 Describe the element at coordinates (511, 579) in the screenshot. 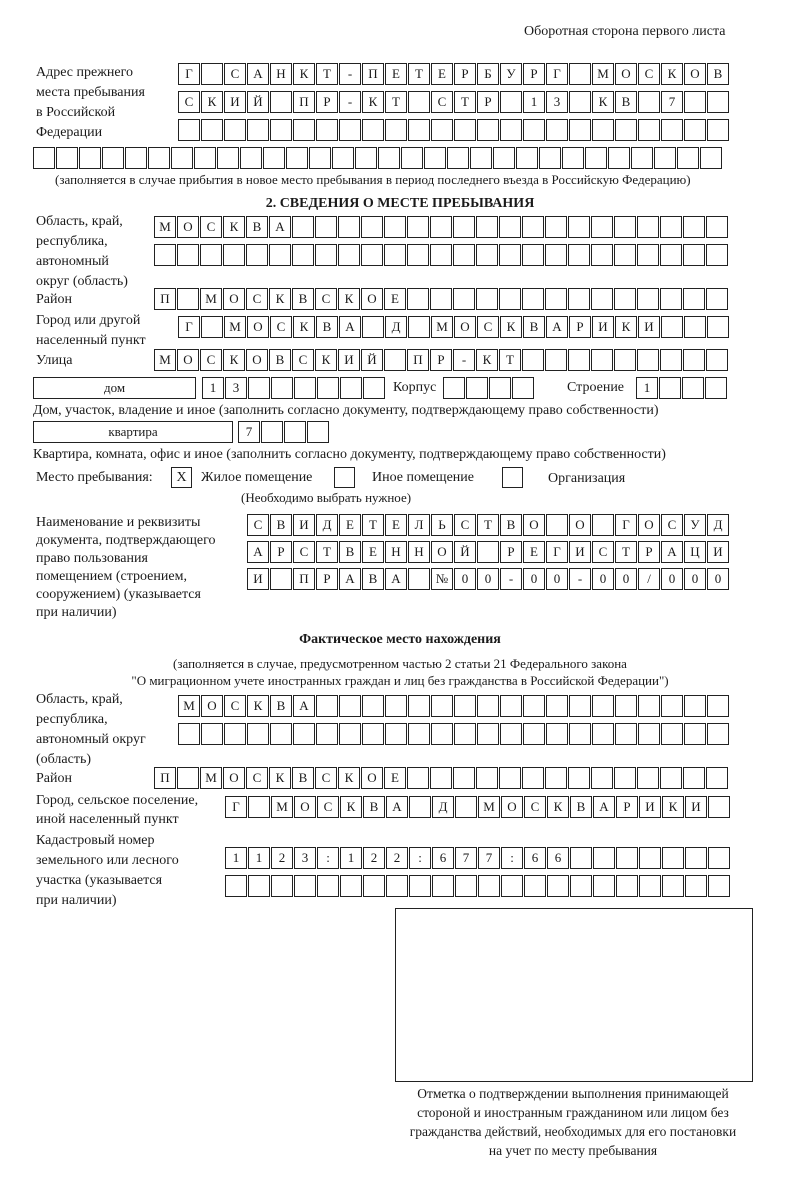

I see `letter-cell: -` at that location.